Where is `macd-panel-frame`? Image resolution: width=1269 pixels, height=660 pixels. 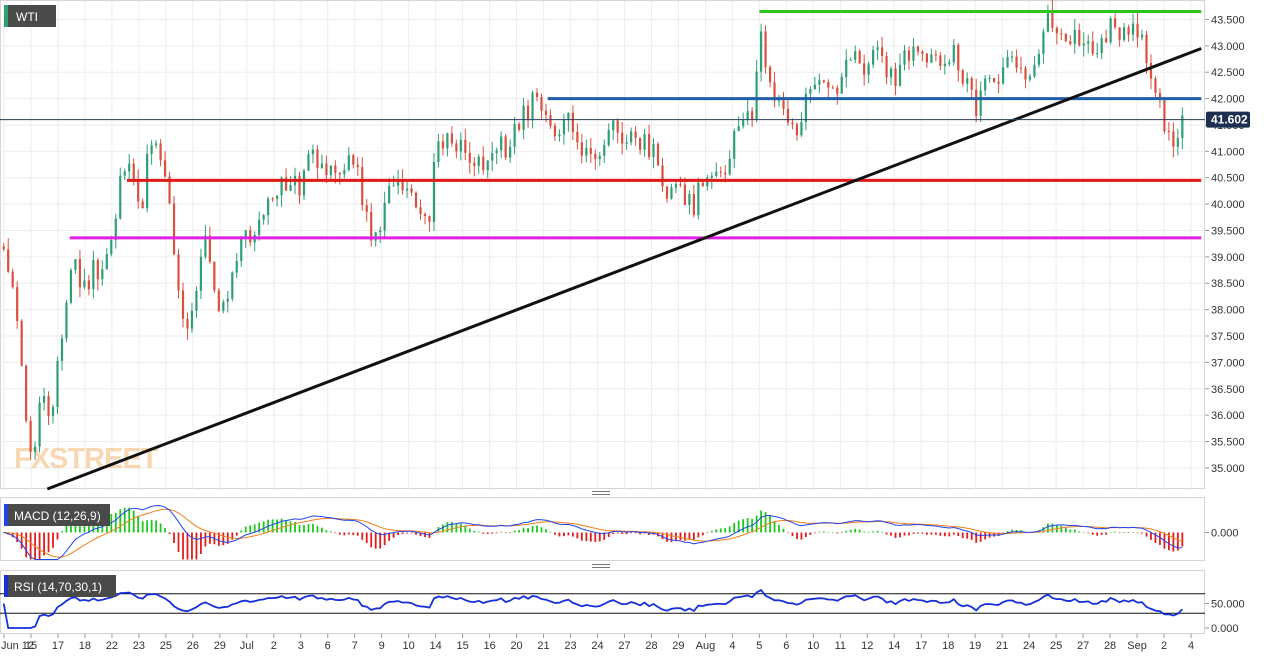
macd-panel-frame is located at coordinates (602, 529).